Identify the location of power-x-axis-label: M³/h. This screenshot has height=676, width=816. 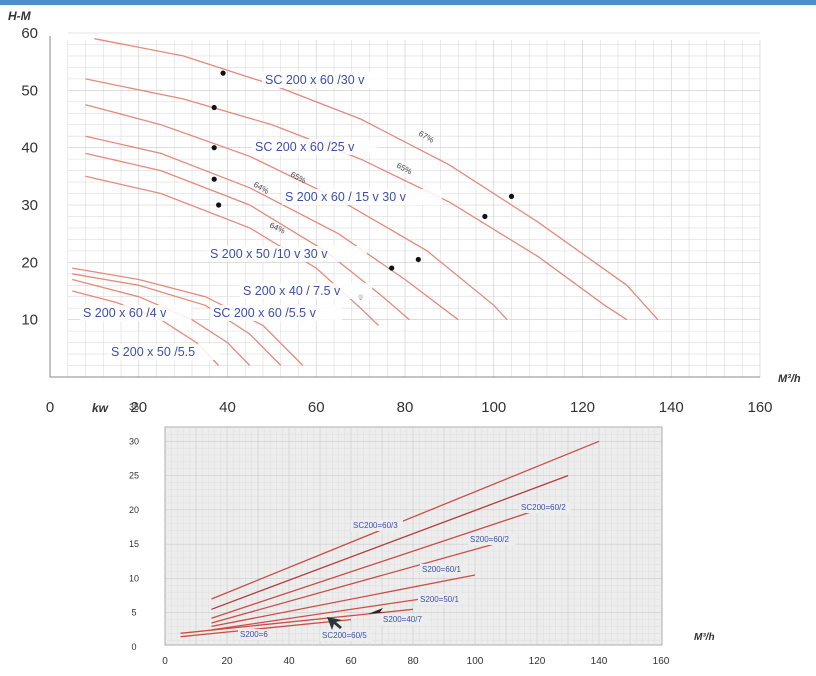
(704, 637).